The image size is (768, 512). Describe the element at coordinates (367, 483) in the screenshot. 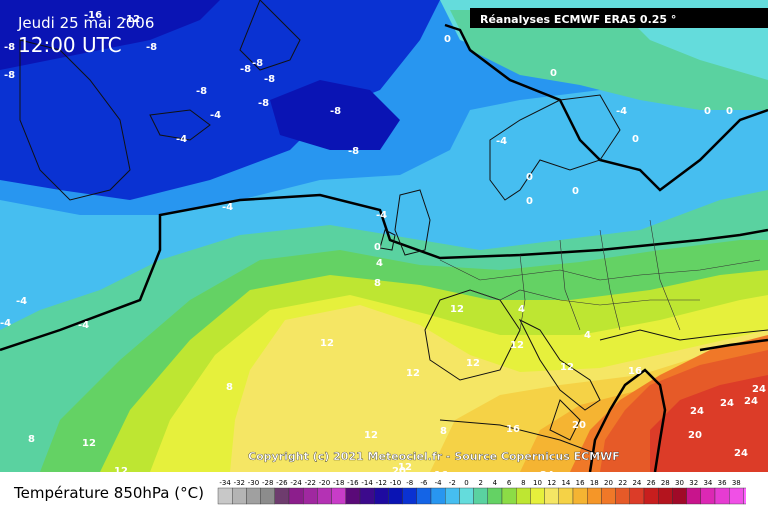

I see `scale-tick-label: -14` at that location.